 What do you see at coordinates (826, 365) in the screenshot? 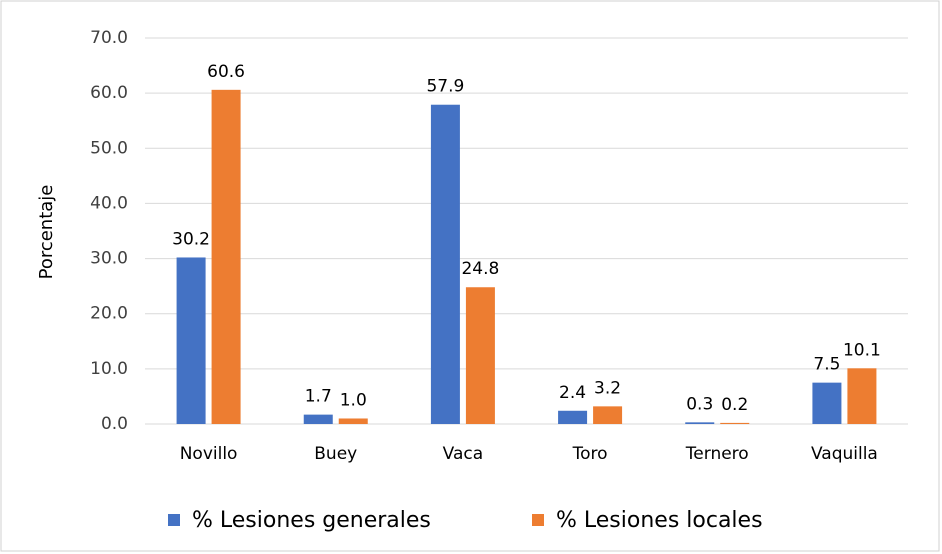
I see `value-label: 7.5` at bounding box center [826, 365].